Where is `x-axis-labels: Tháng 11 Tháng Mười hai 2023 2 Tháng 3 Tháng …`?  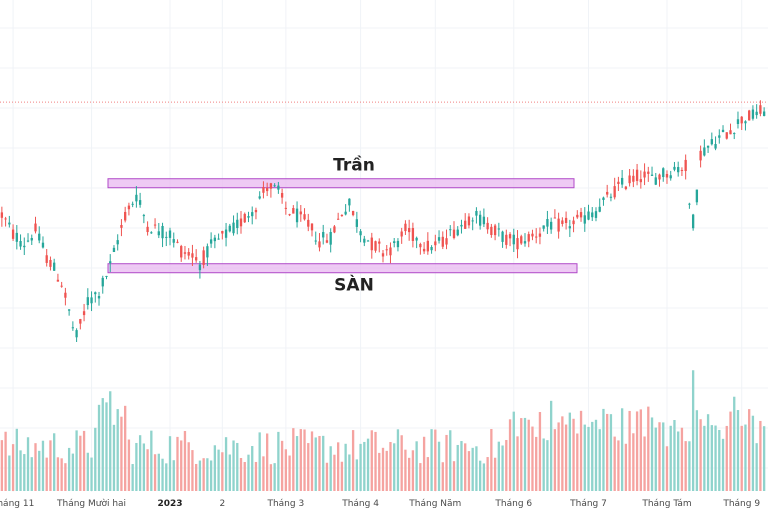 x-axis-labels: Tháng 11 Tháng Mười hai 2023 2 Tháng 3 Tháng … is located at coordinates (380, 503).